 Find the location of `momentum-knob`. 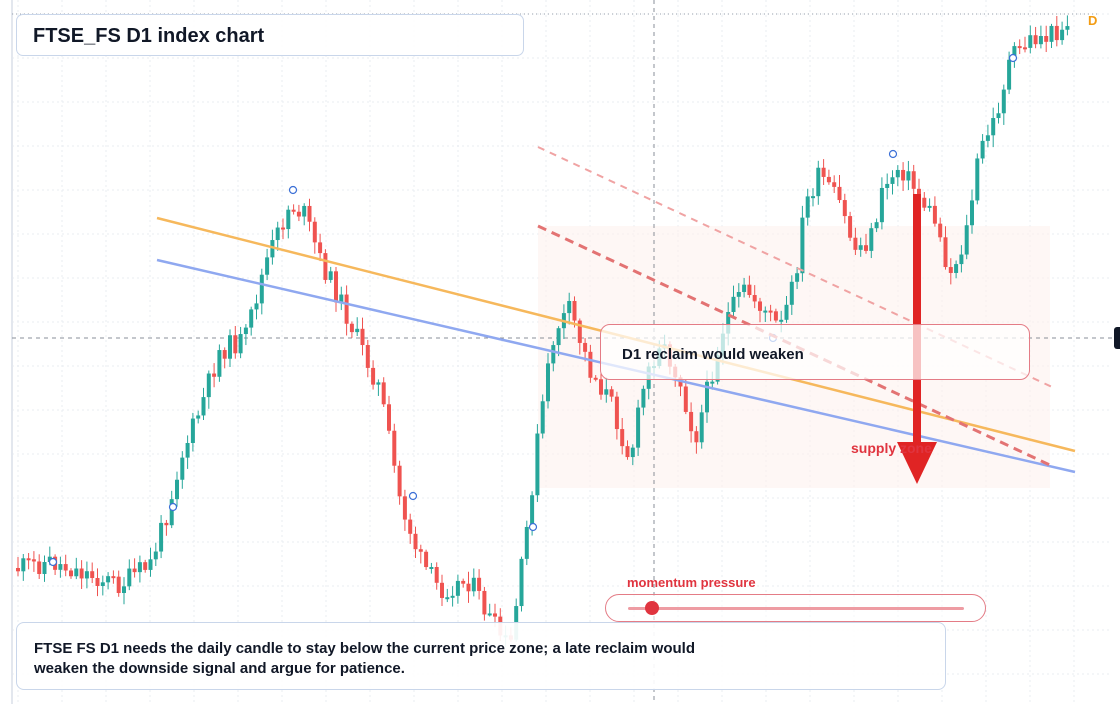

momentum-knob is located at coordinates (651, 608).